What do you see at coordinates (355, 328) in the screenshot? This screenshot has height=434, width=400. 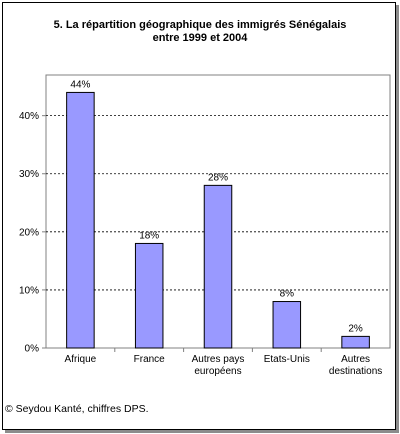 I see `value-label: 2%` at bounding box center [355, 328].